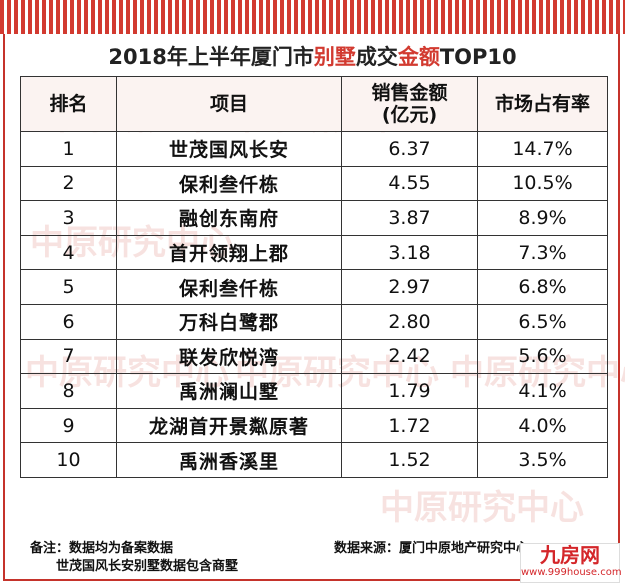 The height and width of the screenshot is (585, 625). What do you see at coordinates (542, 460) in the screenshot?
I see `share-cell: 3.5%` at bounding box center [542, 460].